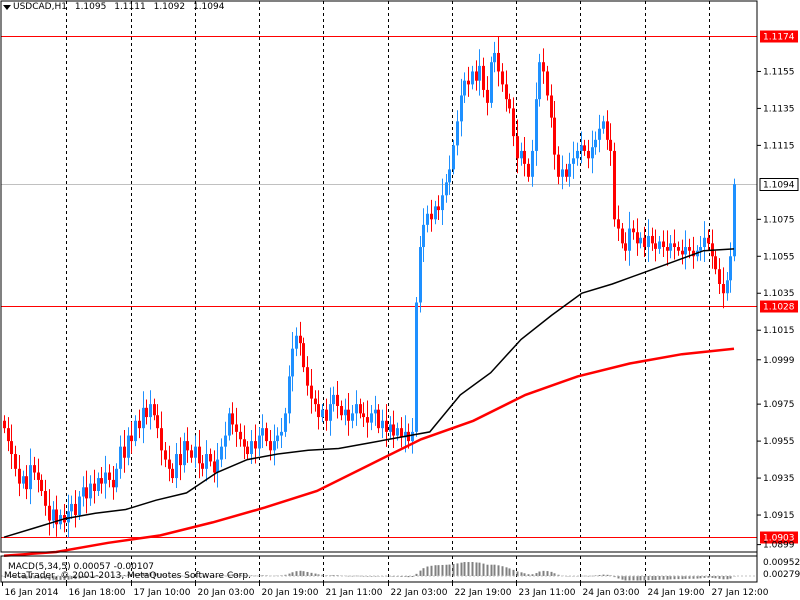 Image resolution: width=800 pixels, height=600 pixels. I want to click on close-price: 1.1094, so click(208, 7).